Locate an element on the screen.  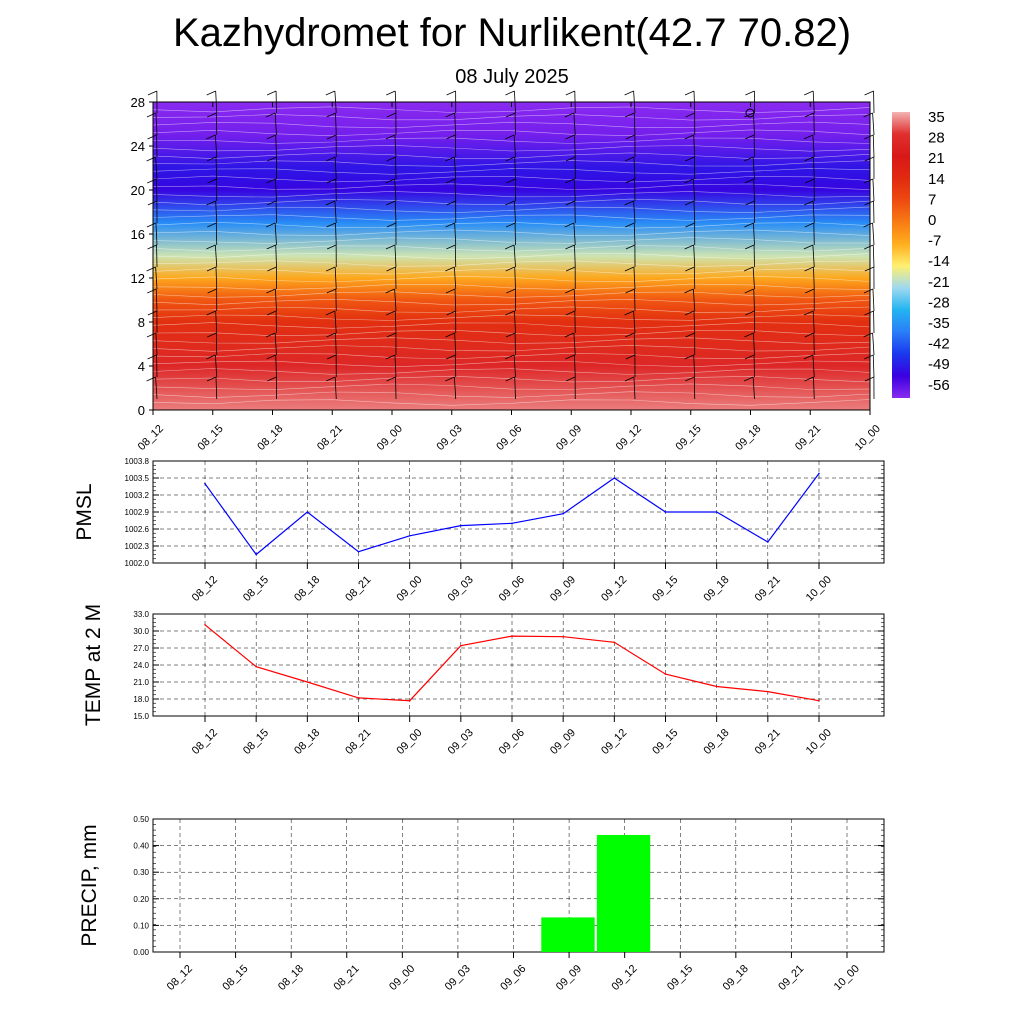
y-tick-label: 8 is located at coordinates (141, 322).